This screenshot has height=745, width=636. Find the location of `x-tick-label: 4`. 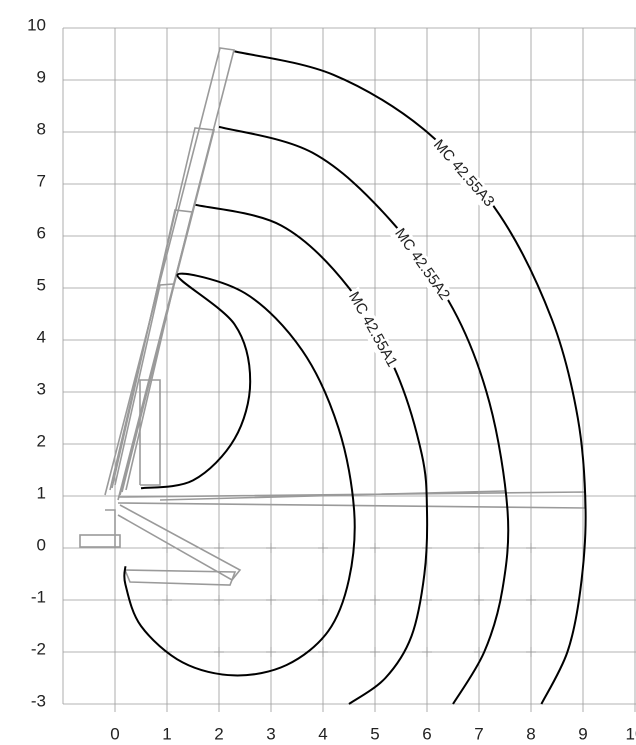

x-tick-label: 4 is located at coordinates (322, 733).